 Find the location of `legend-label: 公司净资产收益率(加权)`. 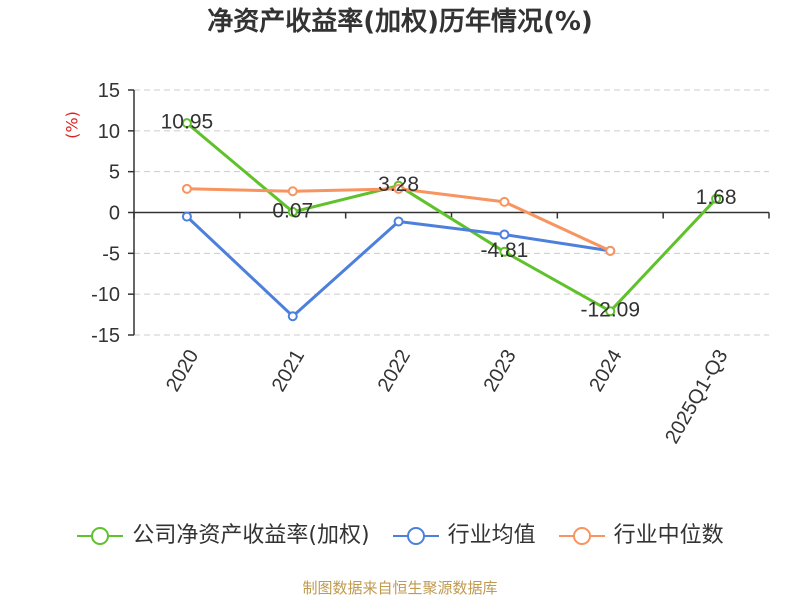

legend-label: 公司净资产收益率(加权) is located at coordinates (251, 535).